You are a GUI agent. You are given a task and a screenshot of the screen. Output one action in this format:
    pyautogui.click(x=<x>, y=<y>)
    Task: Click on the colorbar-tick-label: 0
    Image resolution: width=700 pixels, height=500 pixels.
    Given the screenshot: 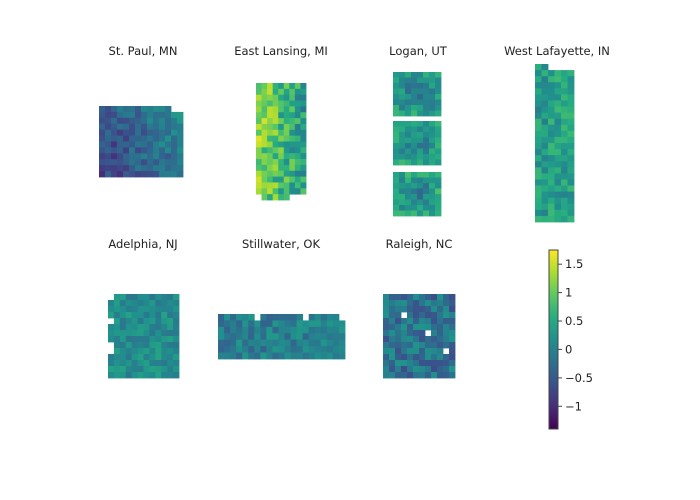 What is the action you would take?
    pyautogui.click(x=568, y=349)
    